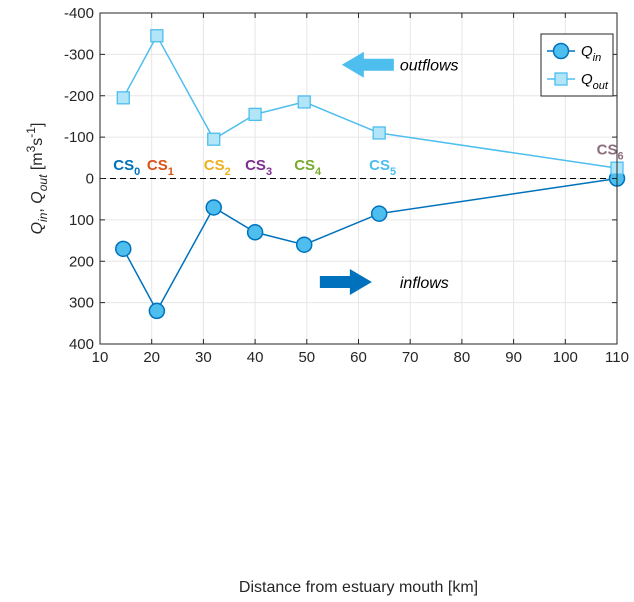 This screenshot has height=602, width=634. Describe the element at coordinates (217, 167) in the screenshot. I see `cross-section-label: CS2` at that location.